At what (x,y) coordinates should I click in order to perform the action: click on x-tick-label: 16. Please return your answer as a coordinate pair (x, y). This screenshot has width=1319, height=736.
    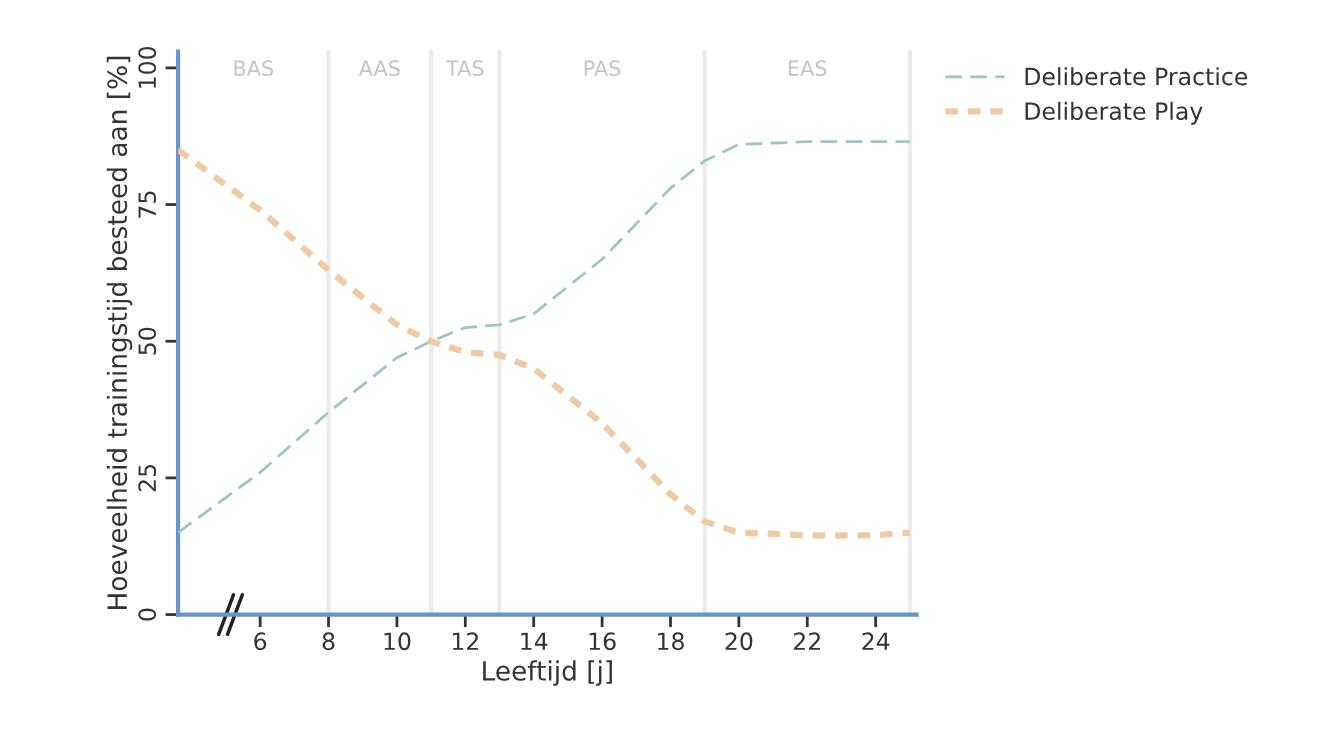
    Looking at the image, I should click on (602, 641).